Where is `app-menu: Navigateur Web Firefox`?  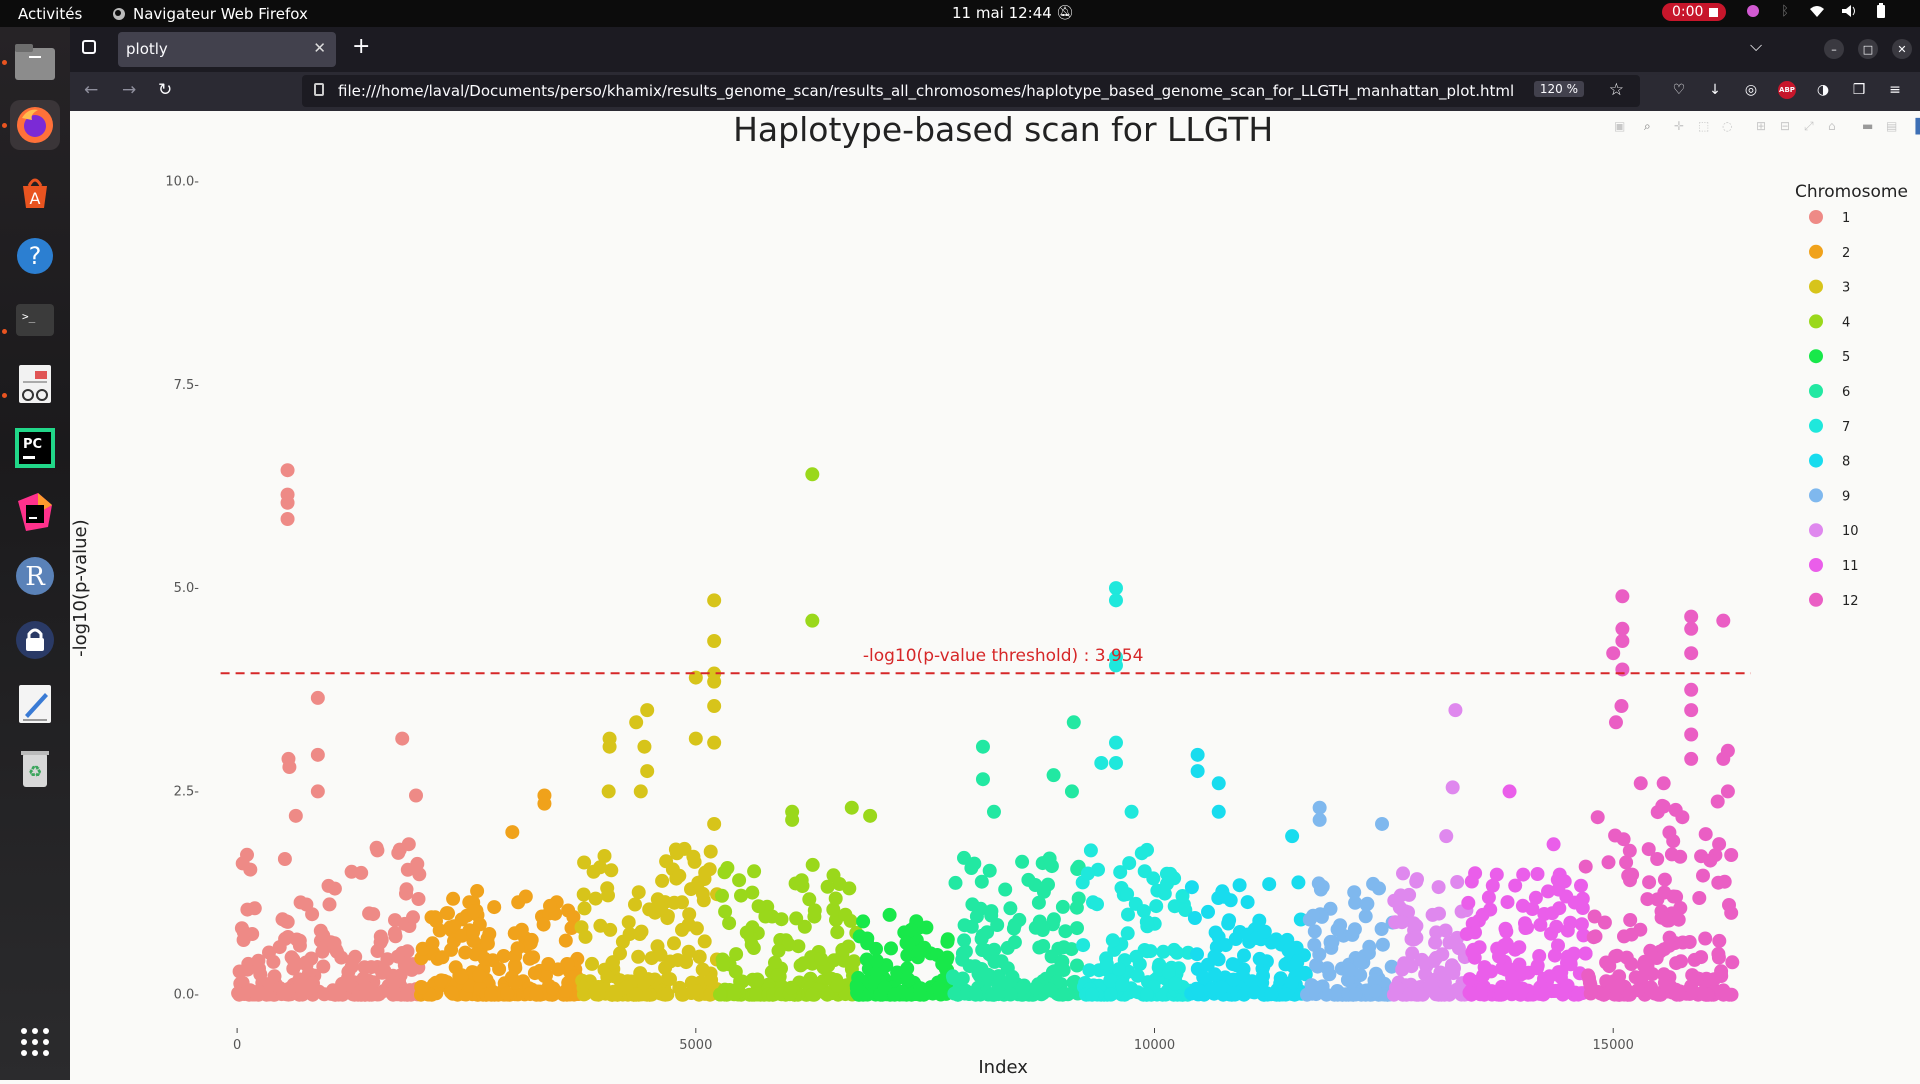 app-menu: Navigateur Web Firefox is located at coordinates (210, 14).